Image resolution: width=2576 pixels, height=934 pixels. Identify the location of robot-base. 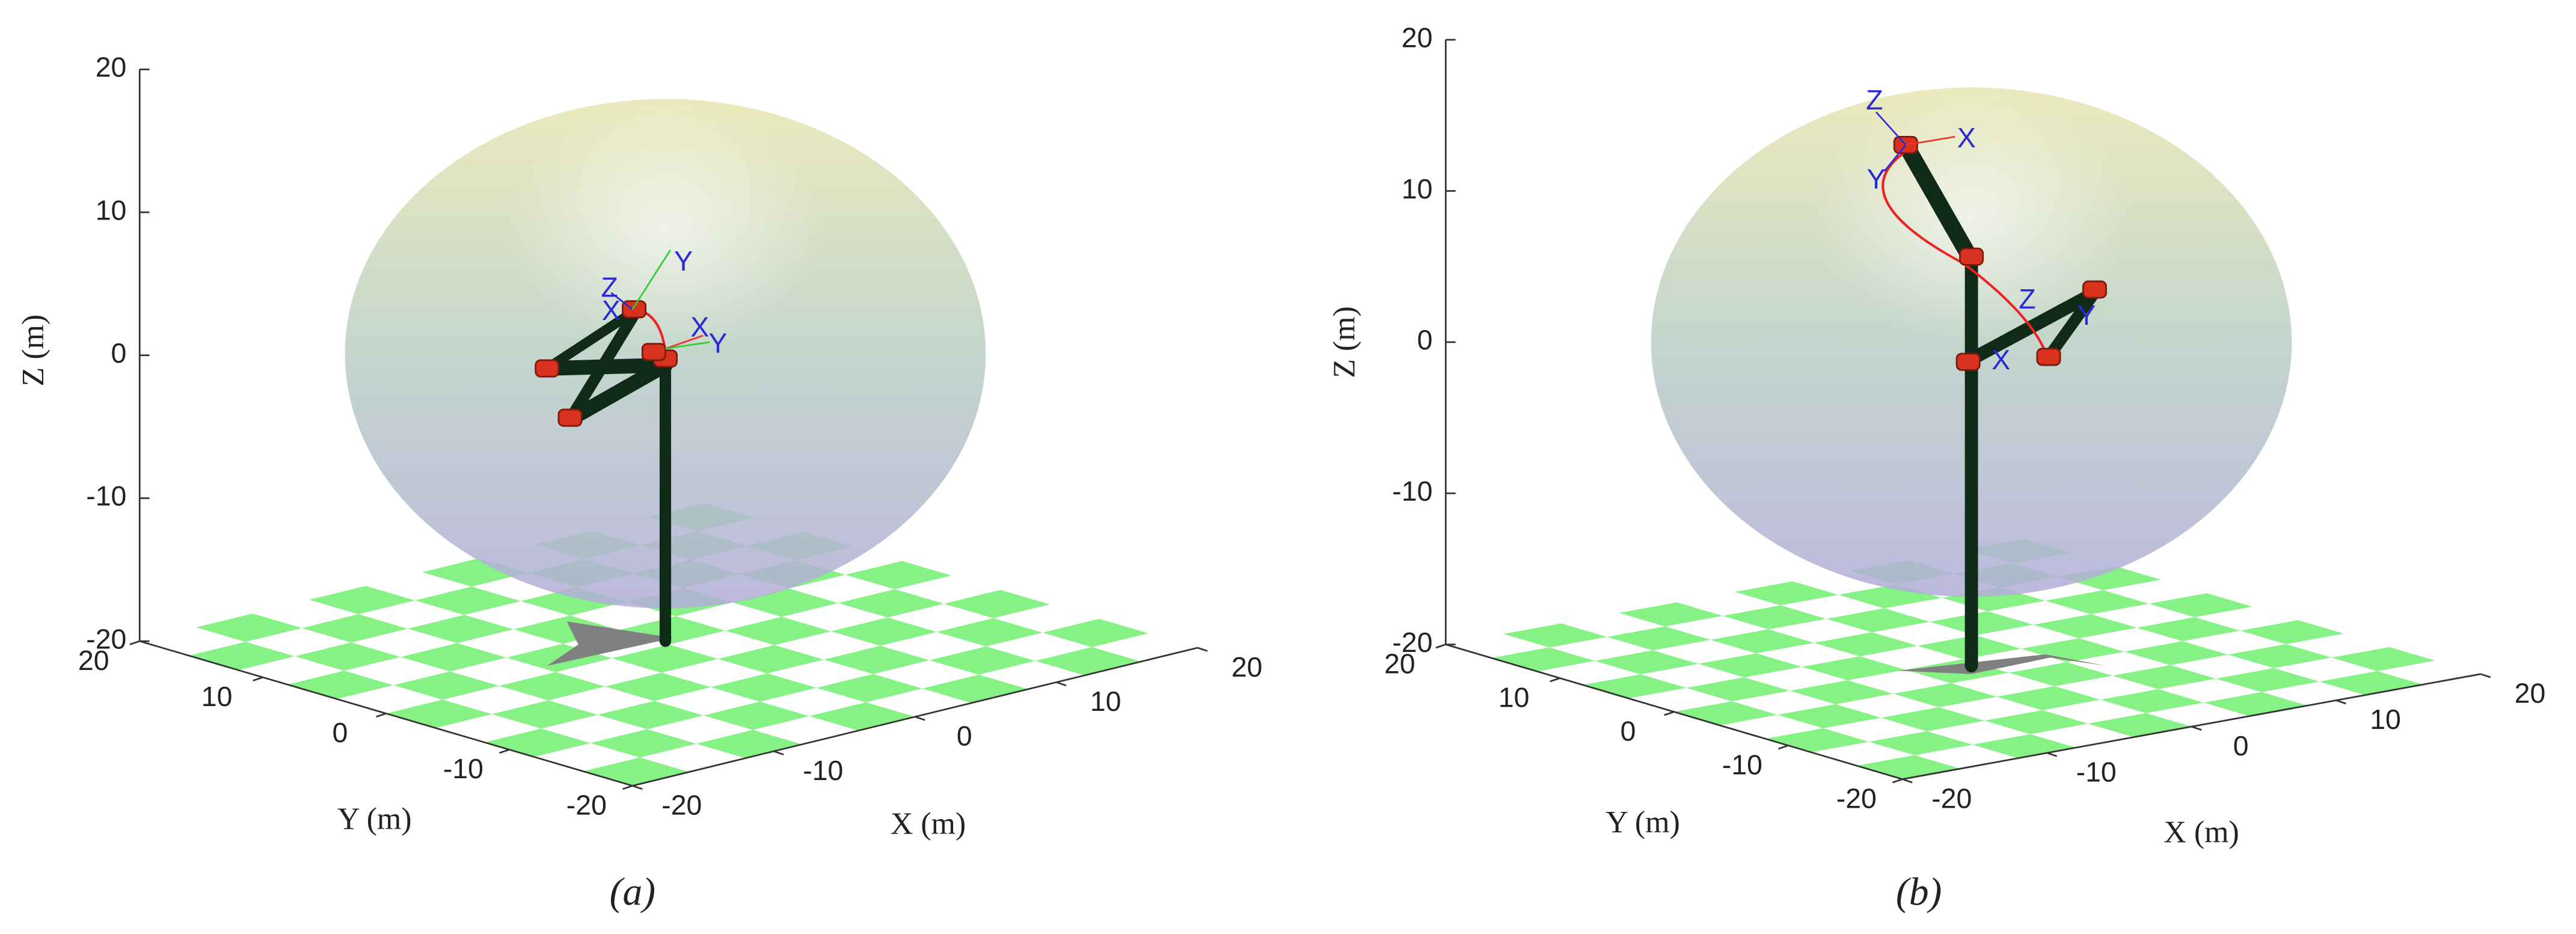
(2001, 664).